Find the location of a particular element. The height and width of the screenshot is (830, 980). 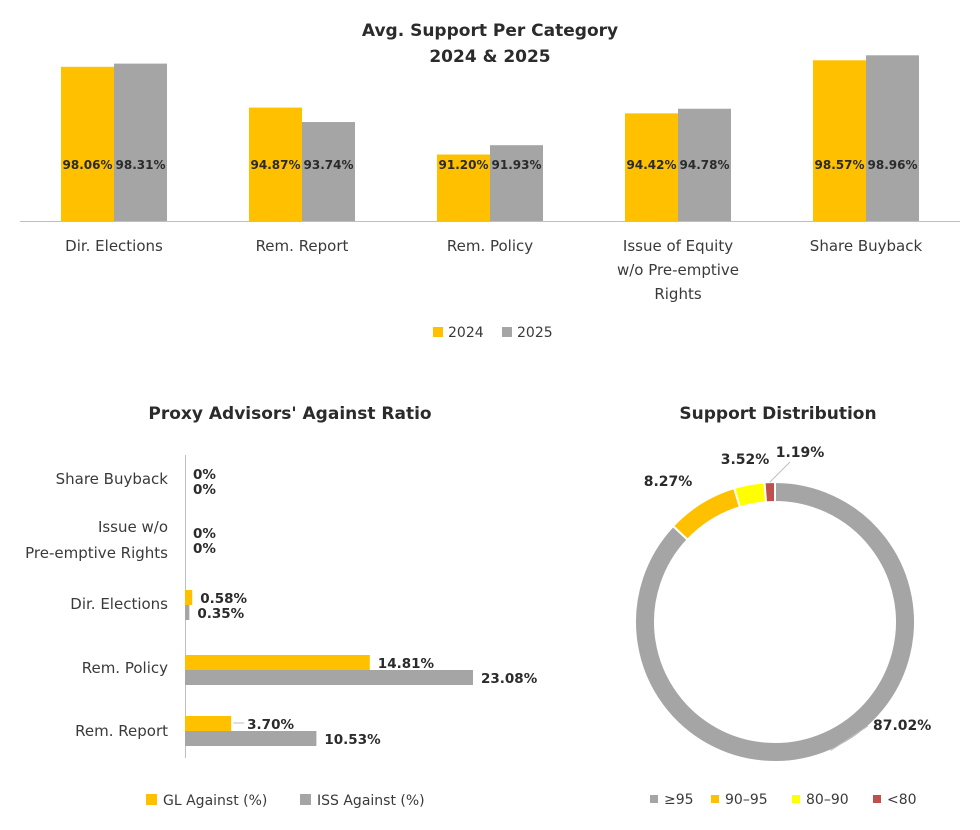

proxy-legend: GL Against (%) ISS Against (%) is located at coordinates (285, 801).